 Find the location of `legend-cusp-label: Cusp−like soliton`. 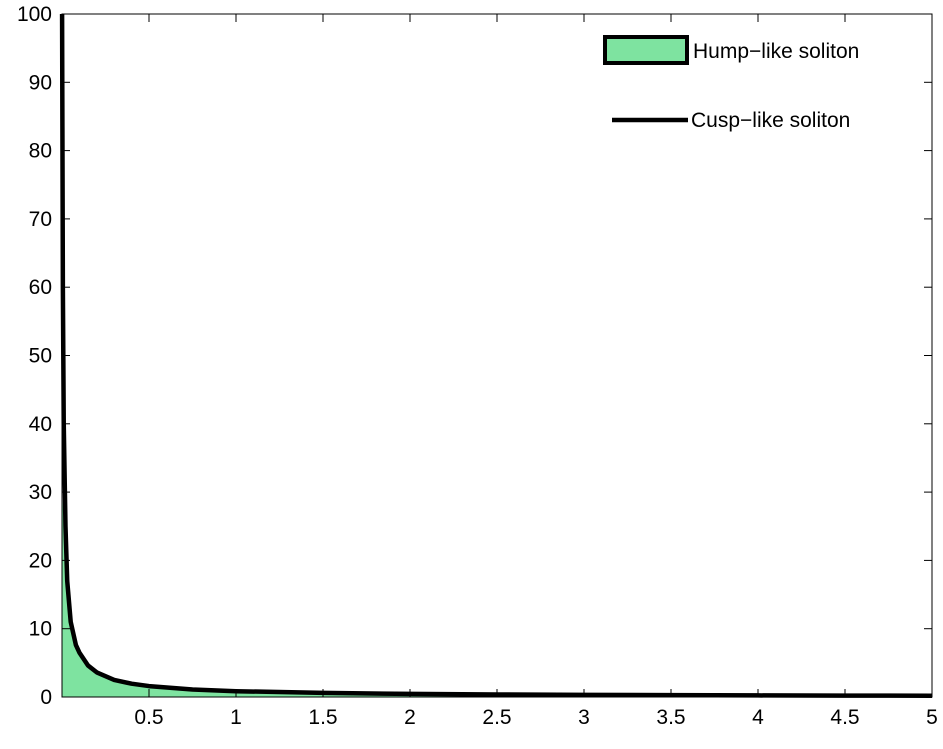

legend-cusp-label: Cusp−like soliton is located at coordinates (770, 120).